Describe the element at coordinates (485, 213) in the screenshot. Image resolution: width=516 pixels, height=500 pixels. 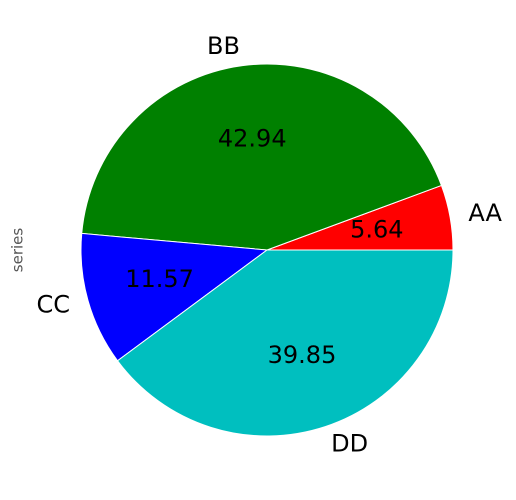
I see `slice-label: AA` at that location.